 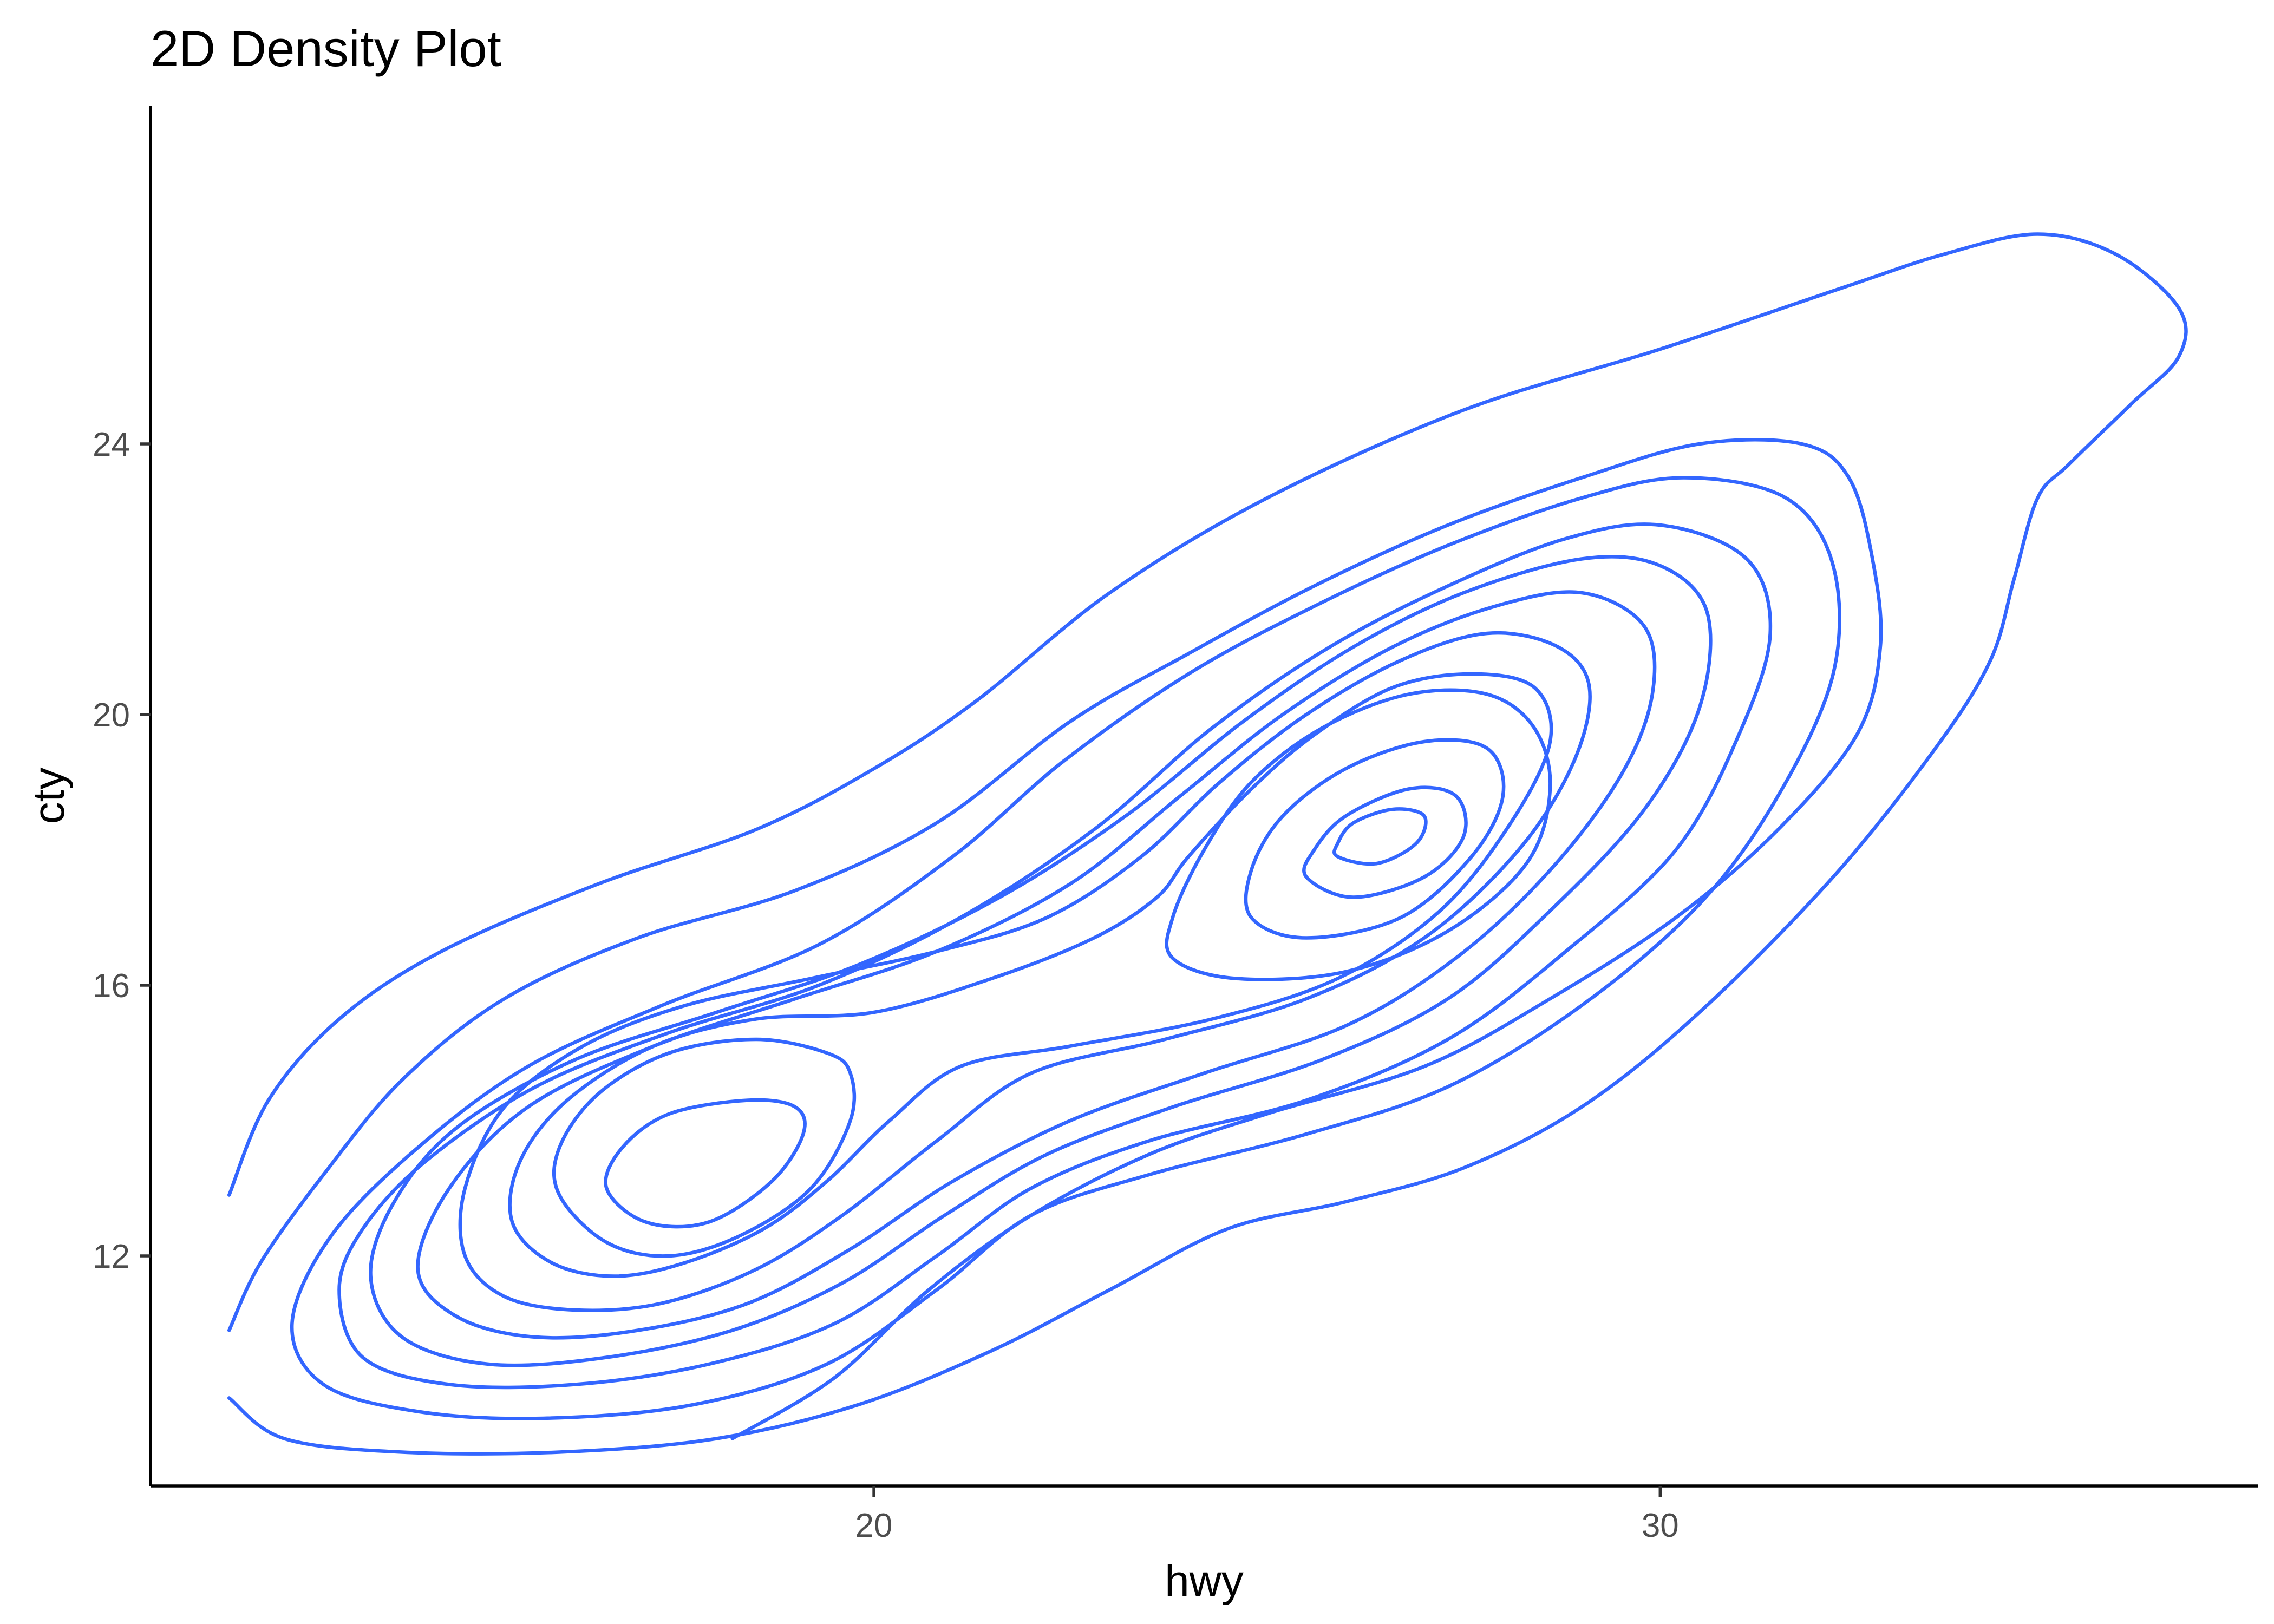 I want to click on x-axis-title: hwy, so click(x=1204, y=1581).